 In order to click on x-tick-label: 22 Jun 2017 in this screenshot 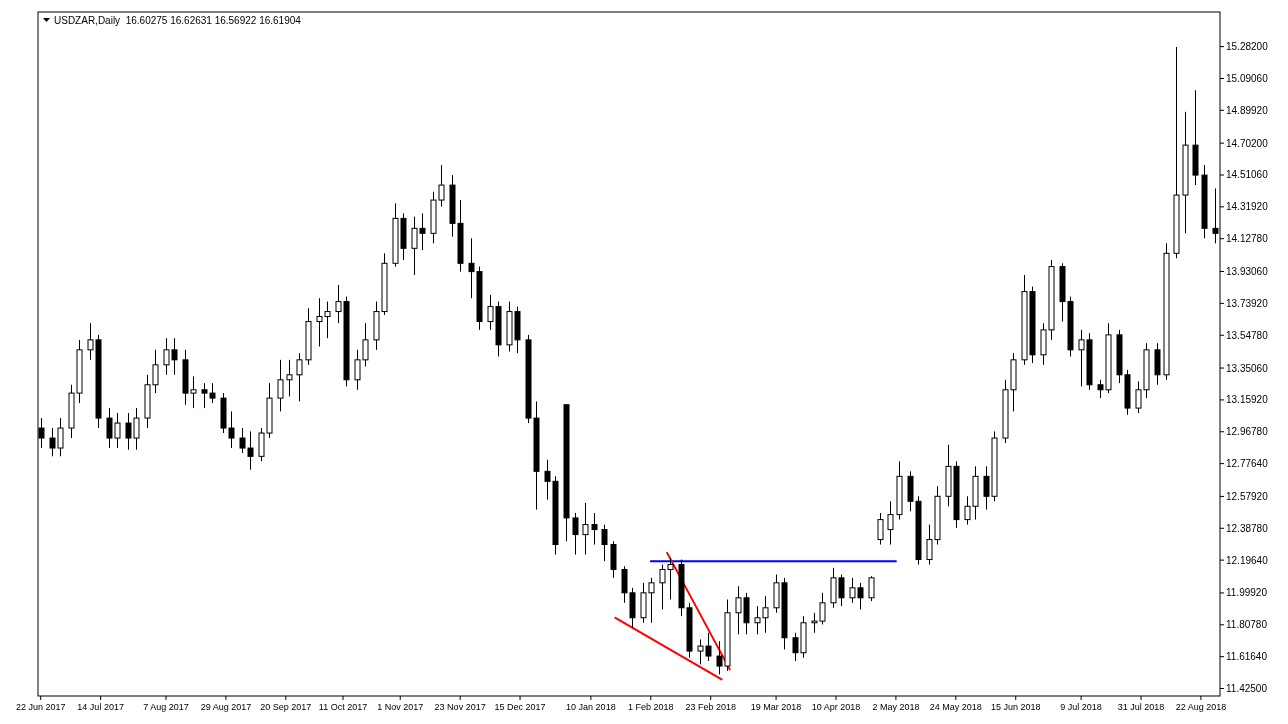, I will do `click(40, 707)`.